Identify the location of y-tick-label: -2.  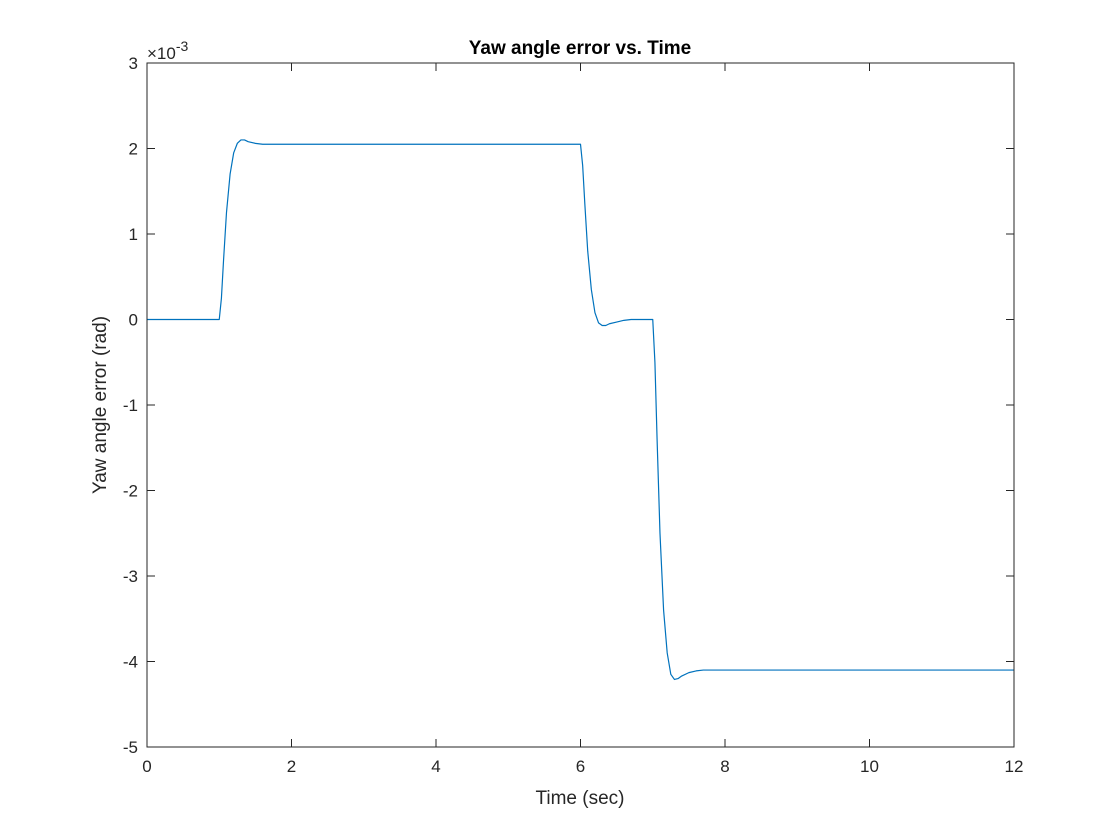
(130, 491).